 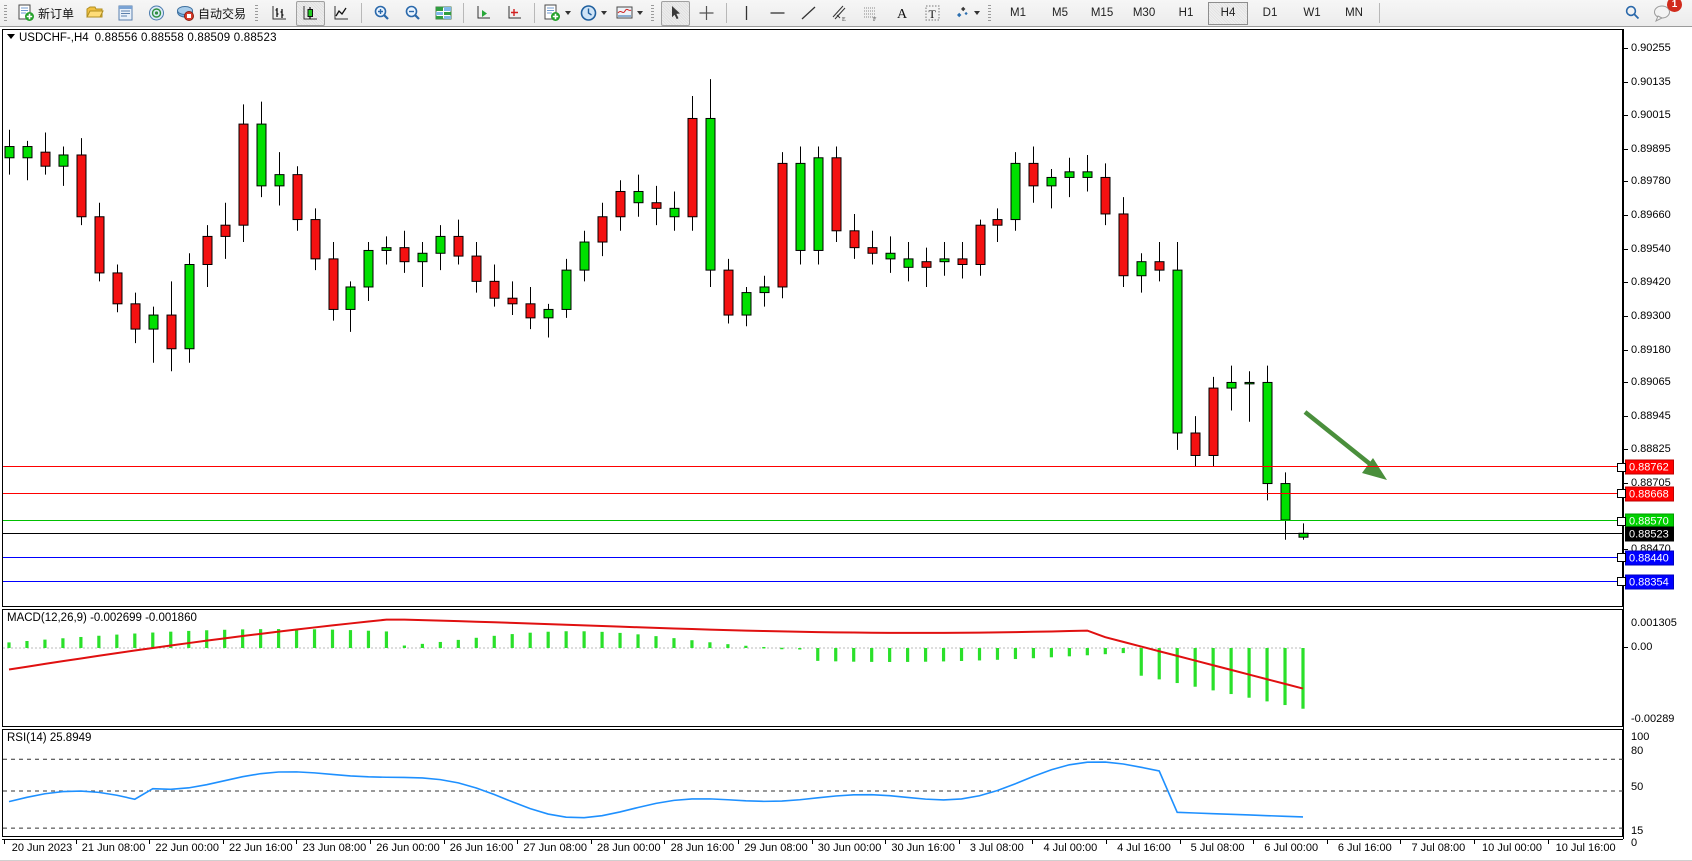 I want to click on equidistant-channel-button: E, so click(x=839, y=13).